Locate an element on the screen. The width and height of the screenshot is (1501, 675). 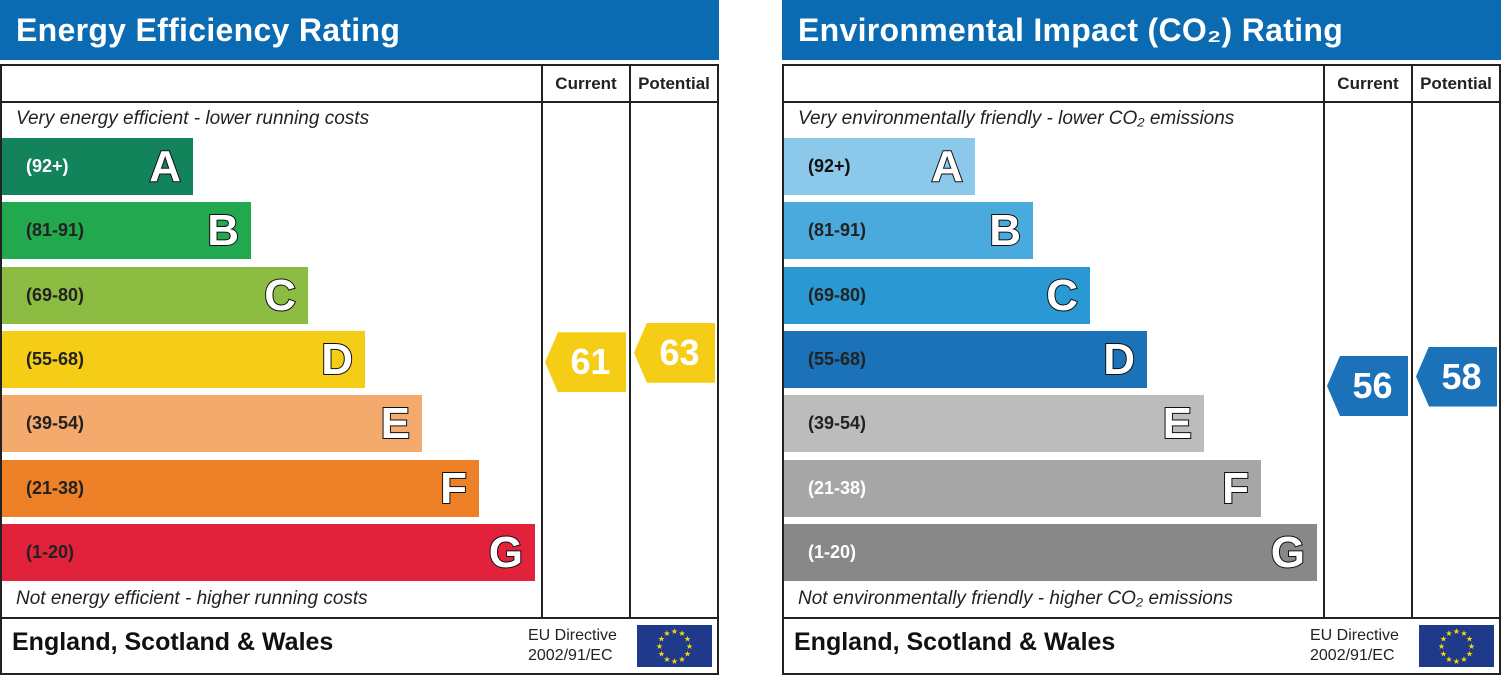
current-rating-arrow: 61 is located at coordinates (585, 362).